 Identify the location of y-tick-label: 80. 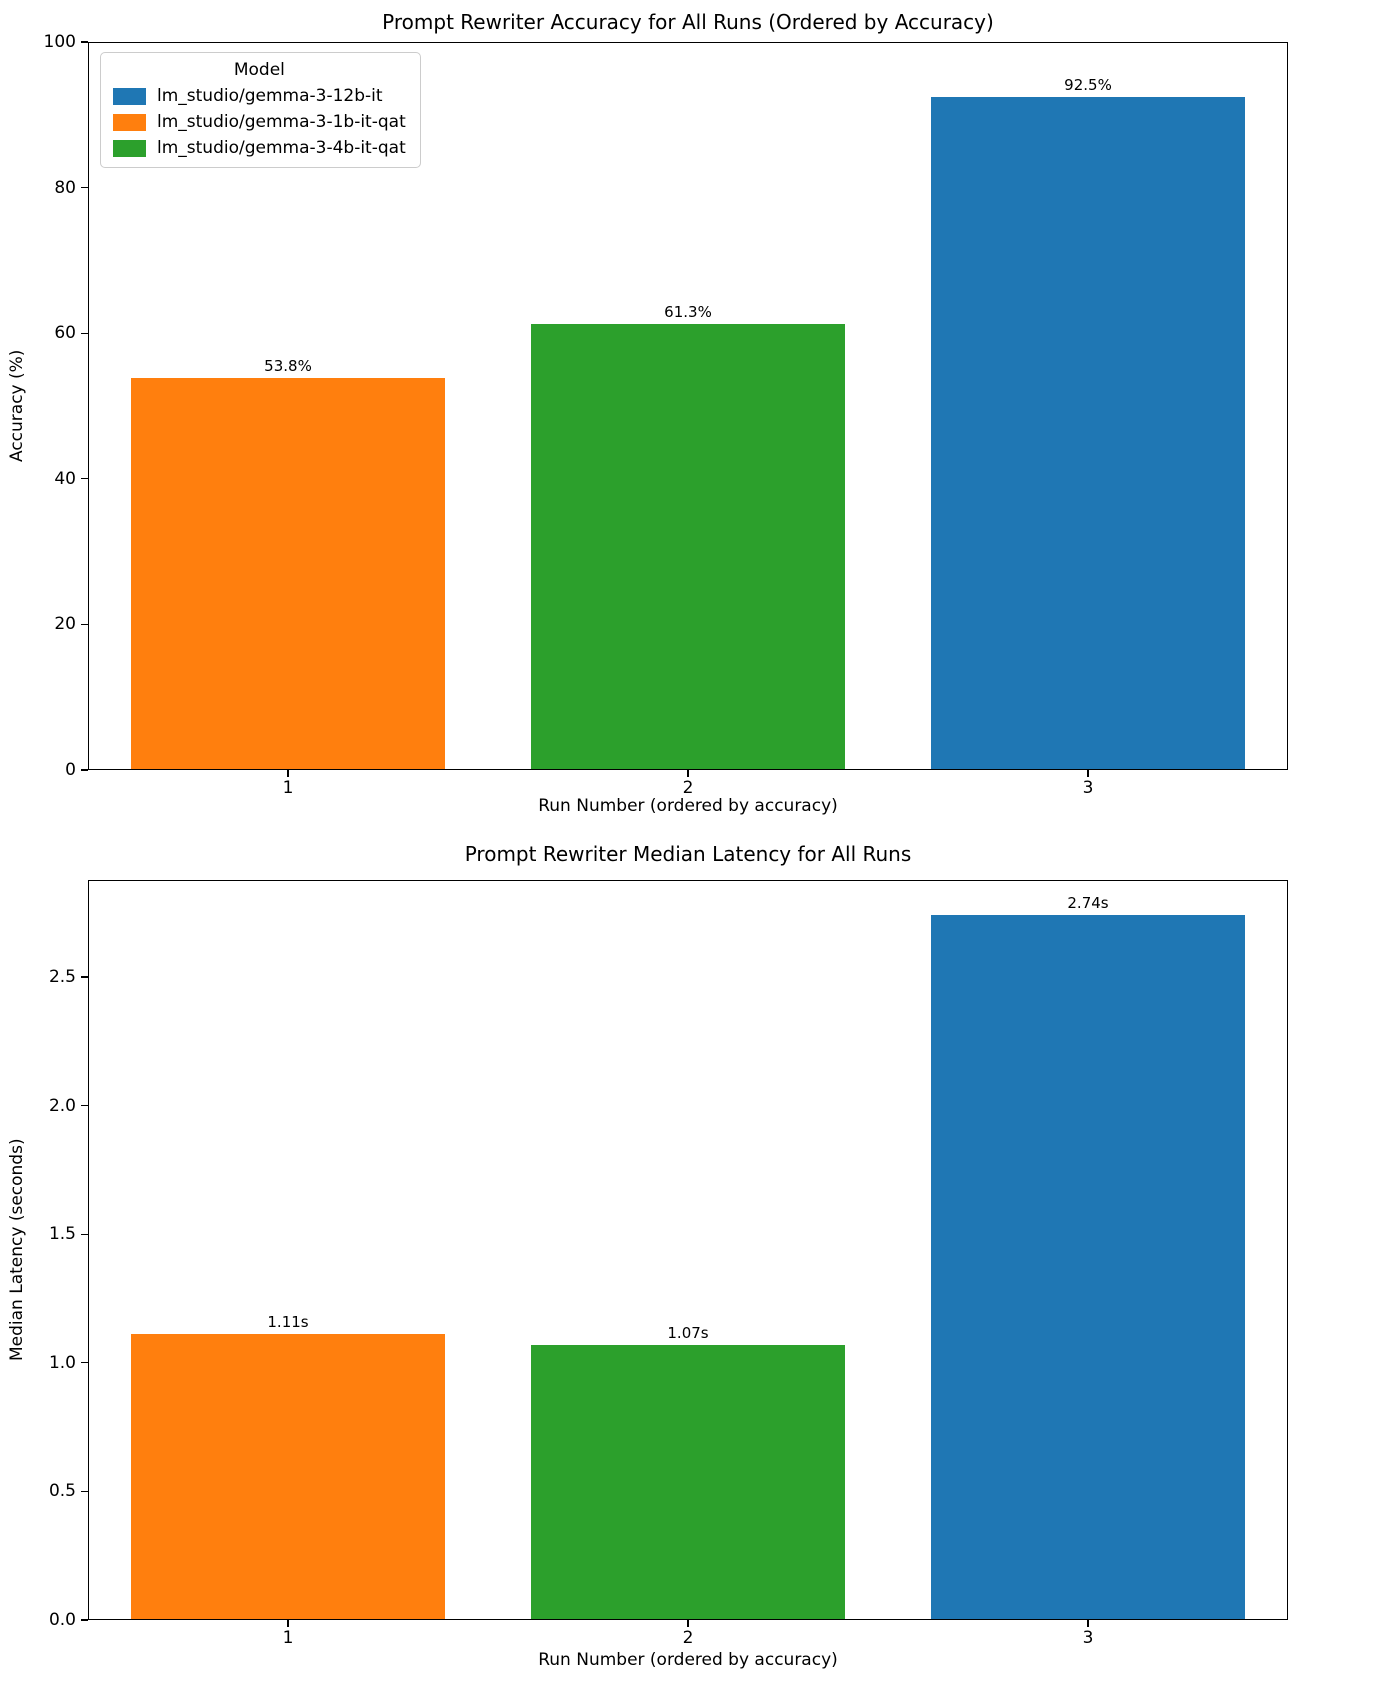
(65, 187).